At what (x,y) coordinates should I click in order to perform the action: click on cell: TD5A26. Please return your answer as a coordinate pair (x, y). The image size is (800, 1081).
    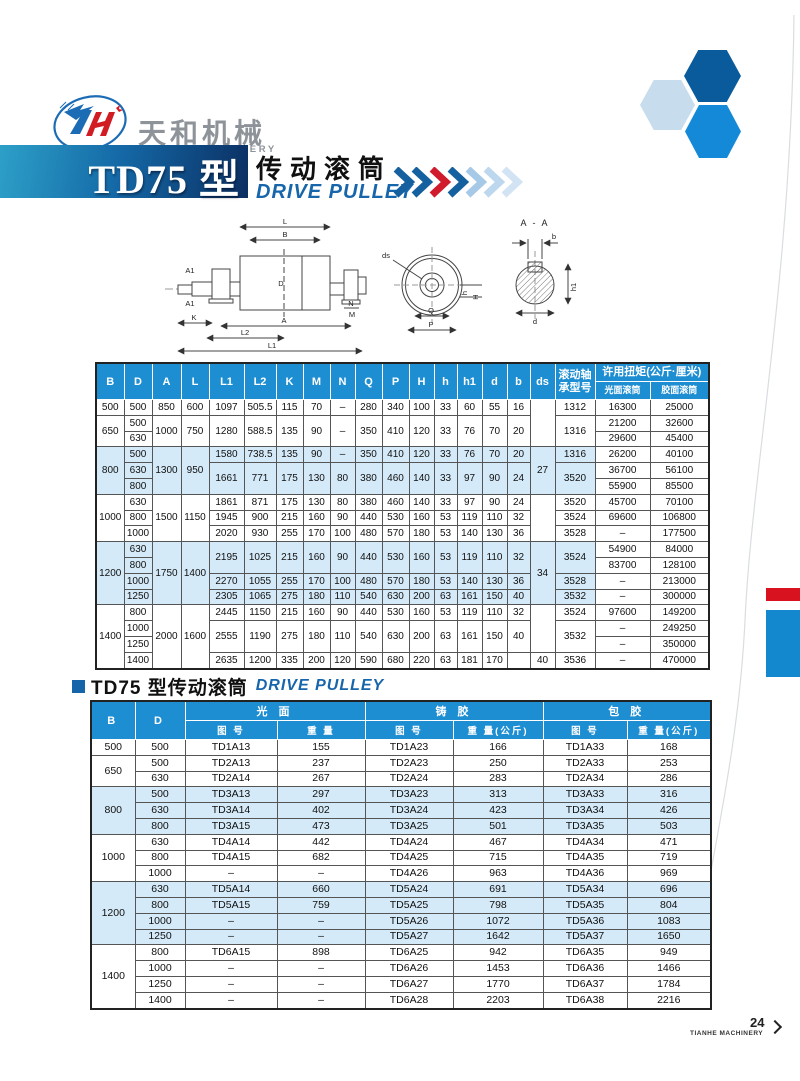
    Looking at the image, I should click on (409, 921).